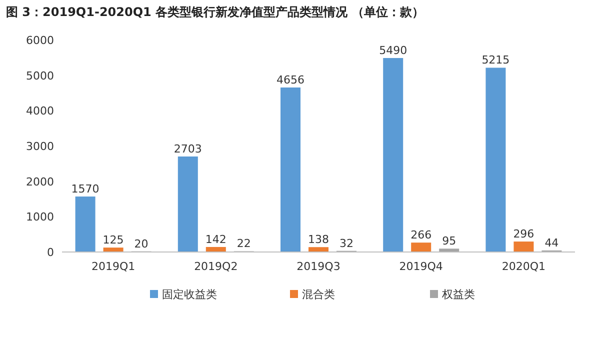 This screenshot has height=344, width=600. Describe the element at coordinates (40, 111) in the screenshot. I see `y-tick-label: 4000` at that location.